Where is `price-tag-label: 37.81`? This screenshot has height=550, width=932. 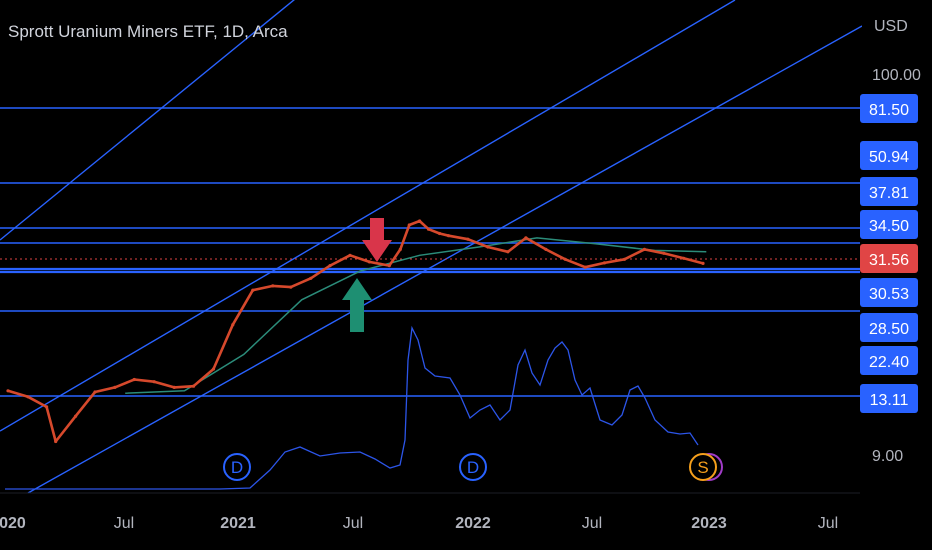
price-tag-label: 37.81 is located at coordinates (889, 193).